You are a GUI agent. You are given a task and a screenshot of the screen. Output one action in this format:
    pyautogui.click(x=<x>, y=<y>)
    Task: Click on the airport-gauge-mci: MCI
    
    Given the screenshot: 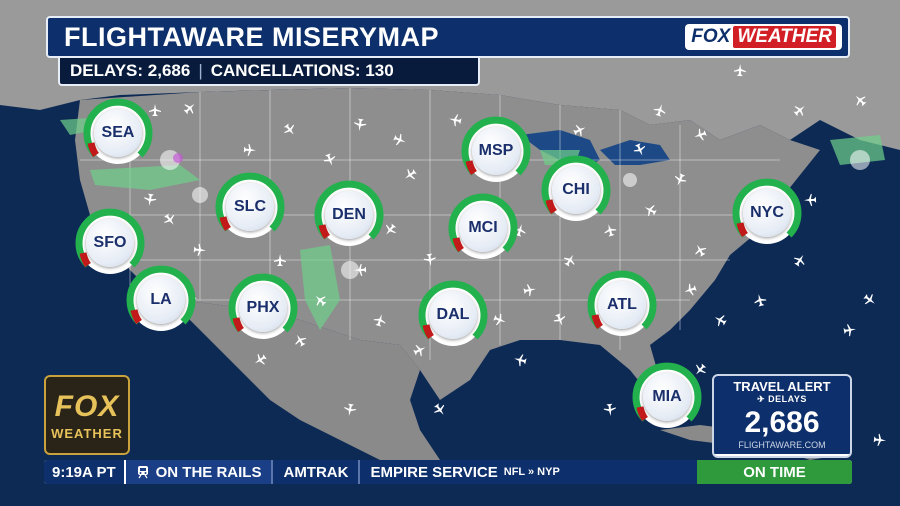 What is the action you would take?
    pyautogui.click(x=483, y=228)
    